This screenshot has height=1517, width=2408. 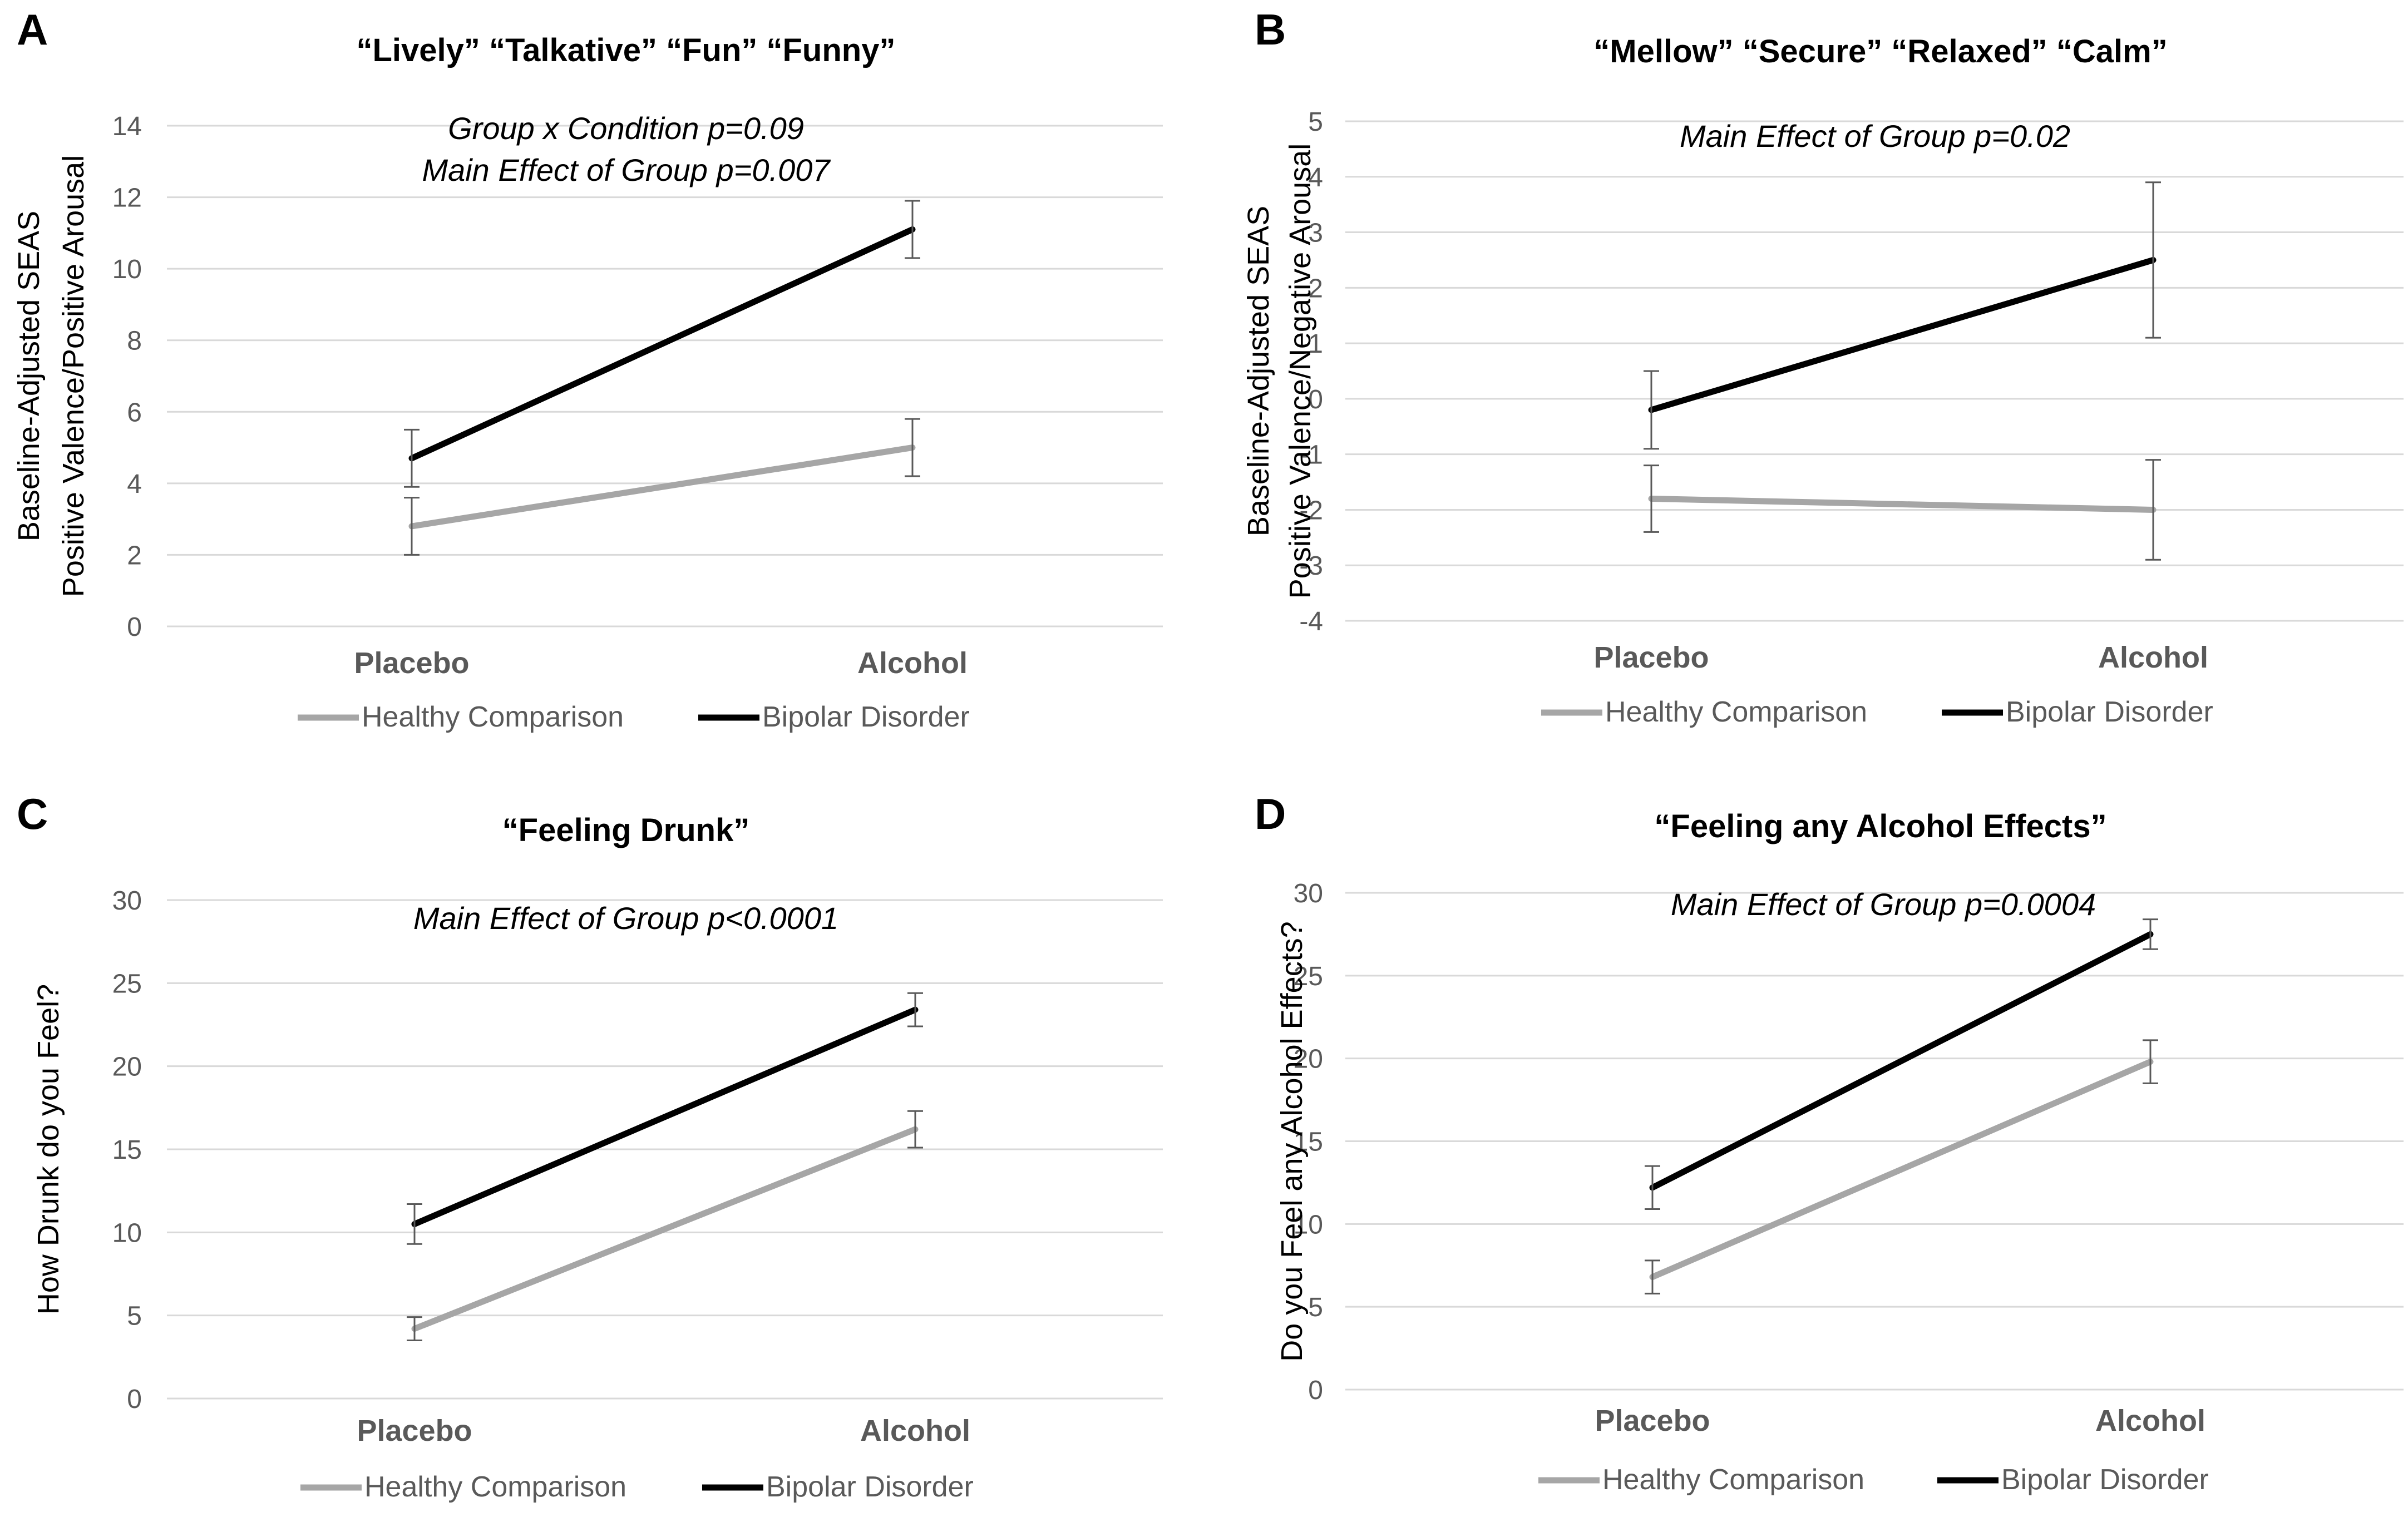 What do you see at coordinates (1292, 1141) in the screenshot?
I see `y-axis-label: Do you Feel any Alcohol Effects?` at bounding box center [1292, 1141].